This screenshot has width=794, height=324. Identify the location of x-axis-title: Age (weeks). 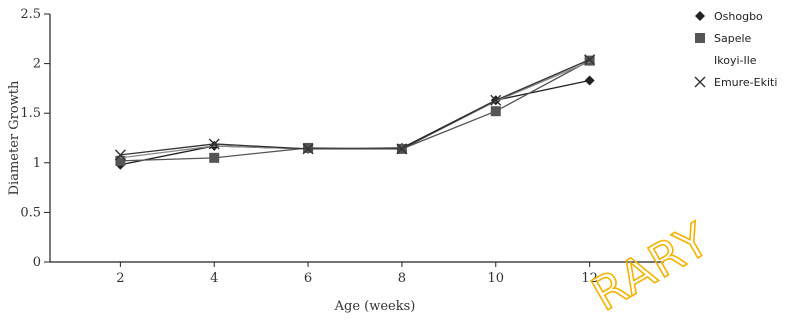
(375, 306).